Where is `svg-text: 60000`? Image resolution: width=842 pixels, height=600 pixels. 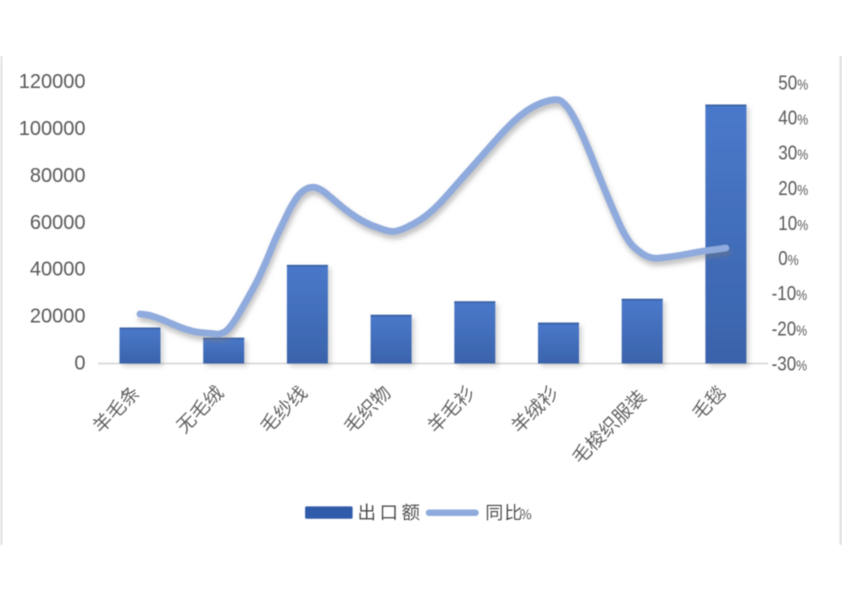
svg-text: 60000 is located at coordinates (58, 223).